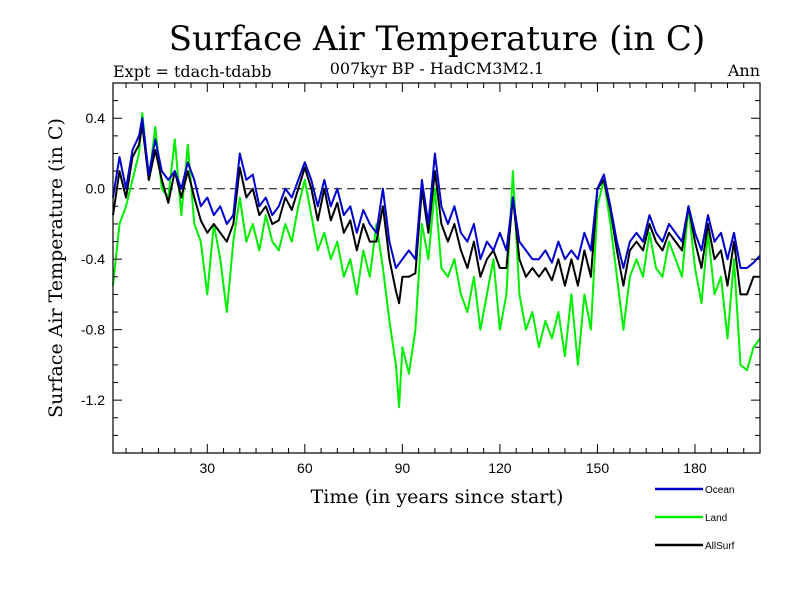 This screenshot has height=600, width=800. I want to click on legend-label-allsurf: AllSurf, so click(720, 546).